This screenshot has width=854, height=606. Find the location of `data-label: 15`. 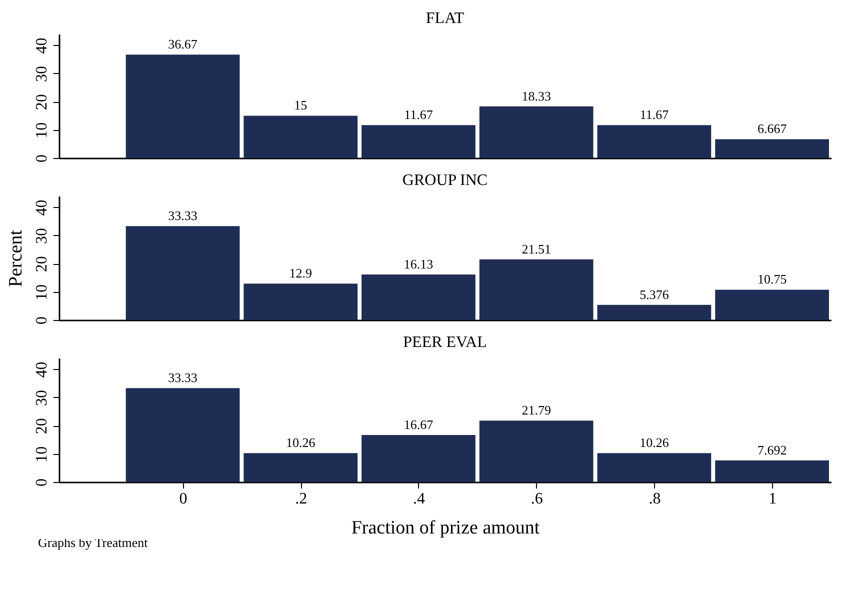

data-label: 15 is located at coordinates (301, 105).